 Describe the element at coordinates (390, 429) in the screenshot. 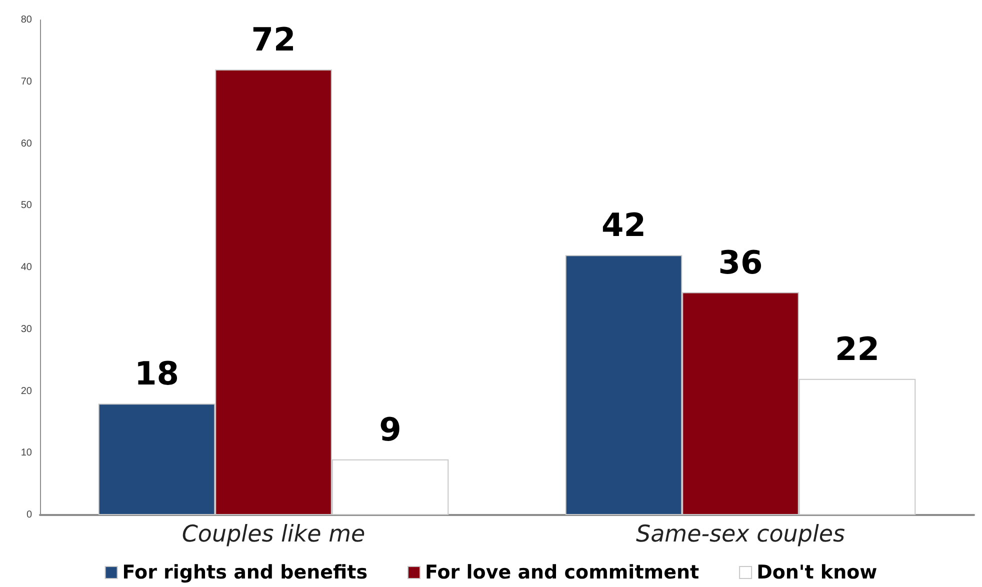

I see `data-label: 9` at that location.